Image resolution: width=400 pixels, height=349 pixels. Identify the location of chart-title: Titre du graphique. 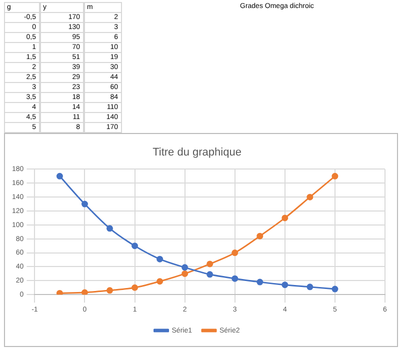
(197, 152).